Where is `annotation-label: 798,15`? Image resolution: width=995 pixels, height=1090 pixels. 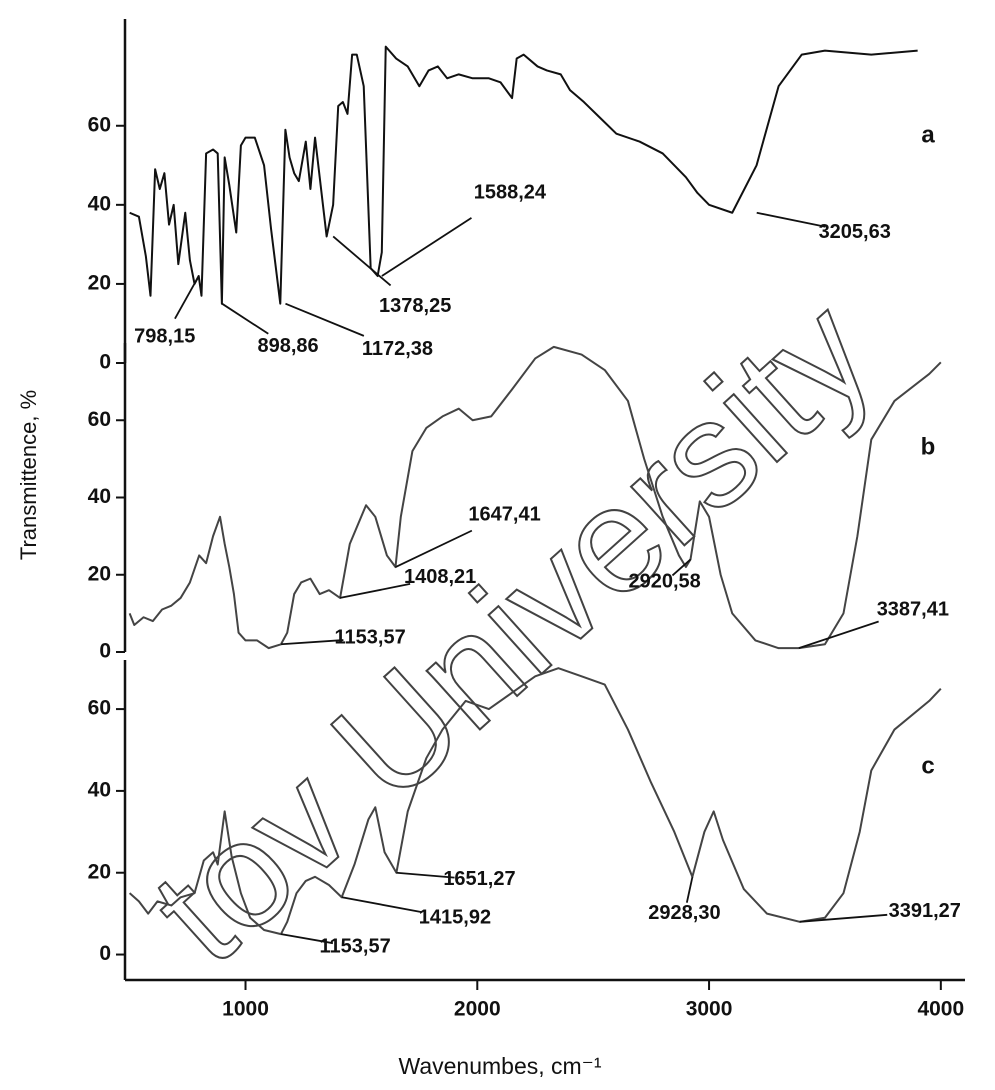 annotation-label: 798,15 is located at coordinates (164, 336).